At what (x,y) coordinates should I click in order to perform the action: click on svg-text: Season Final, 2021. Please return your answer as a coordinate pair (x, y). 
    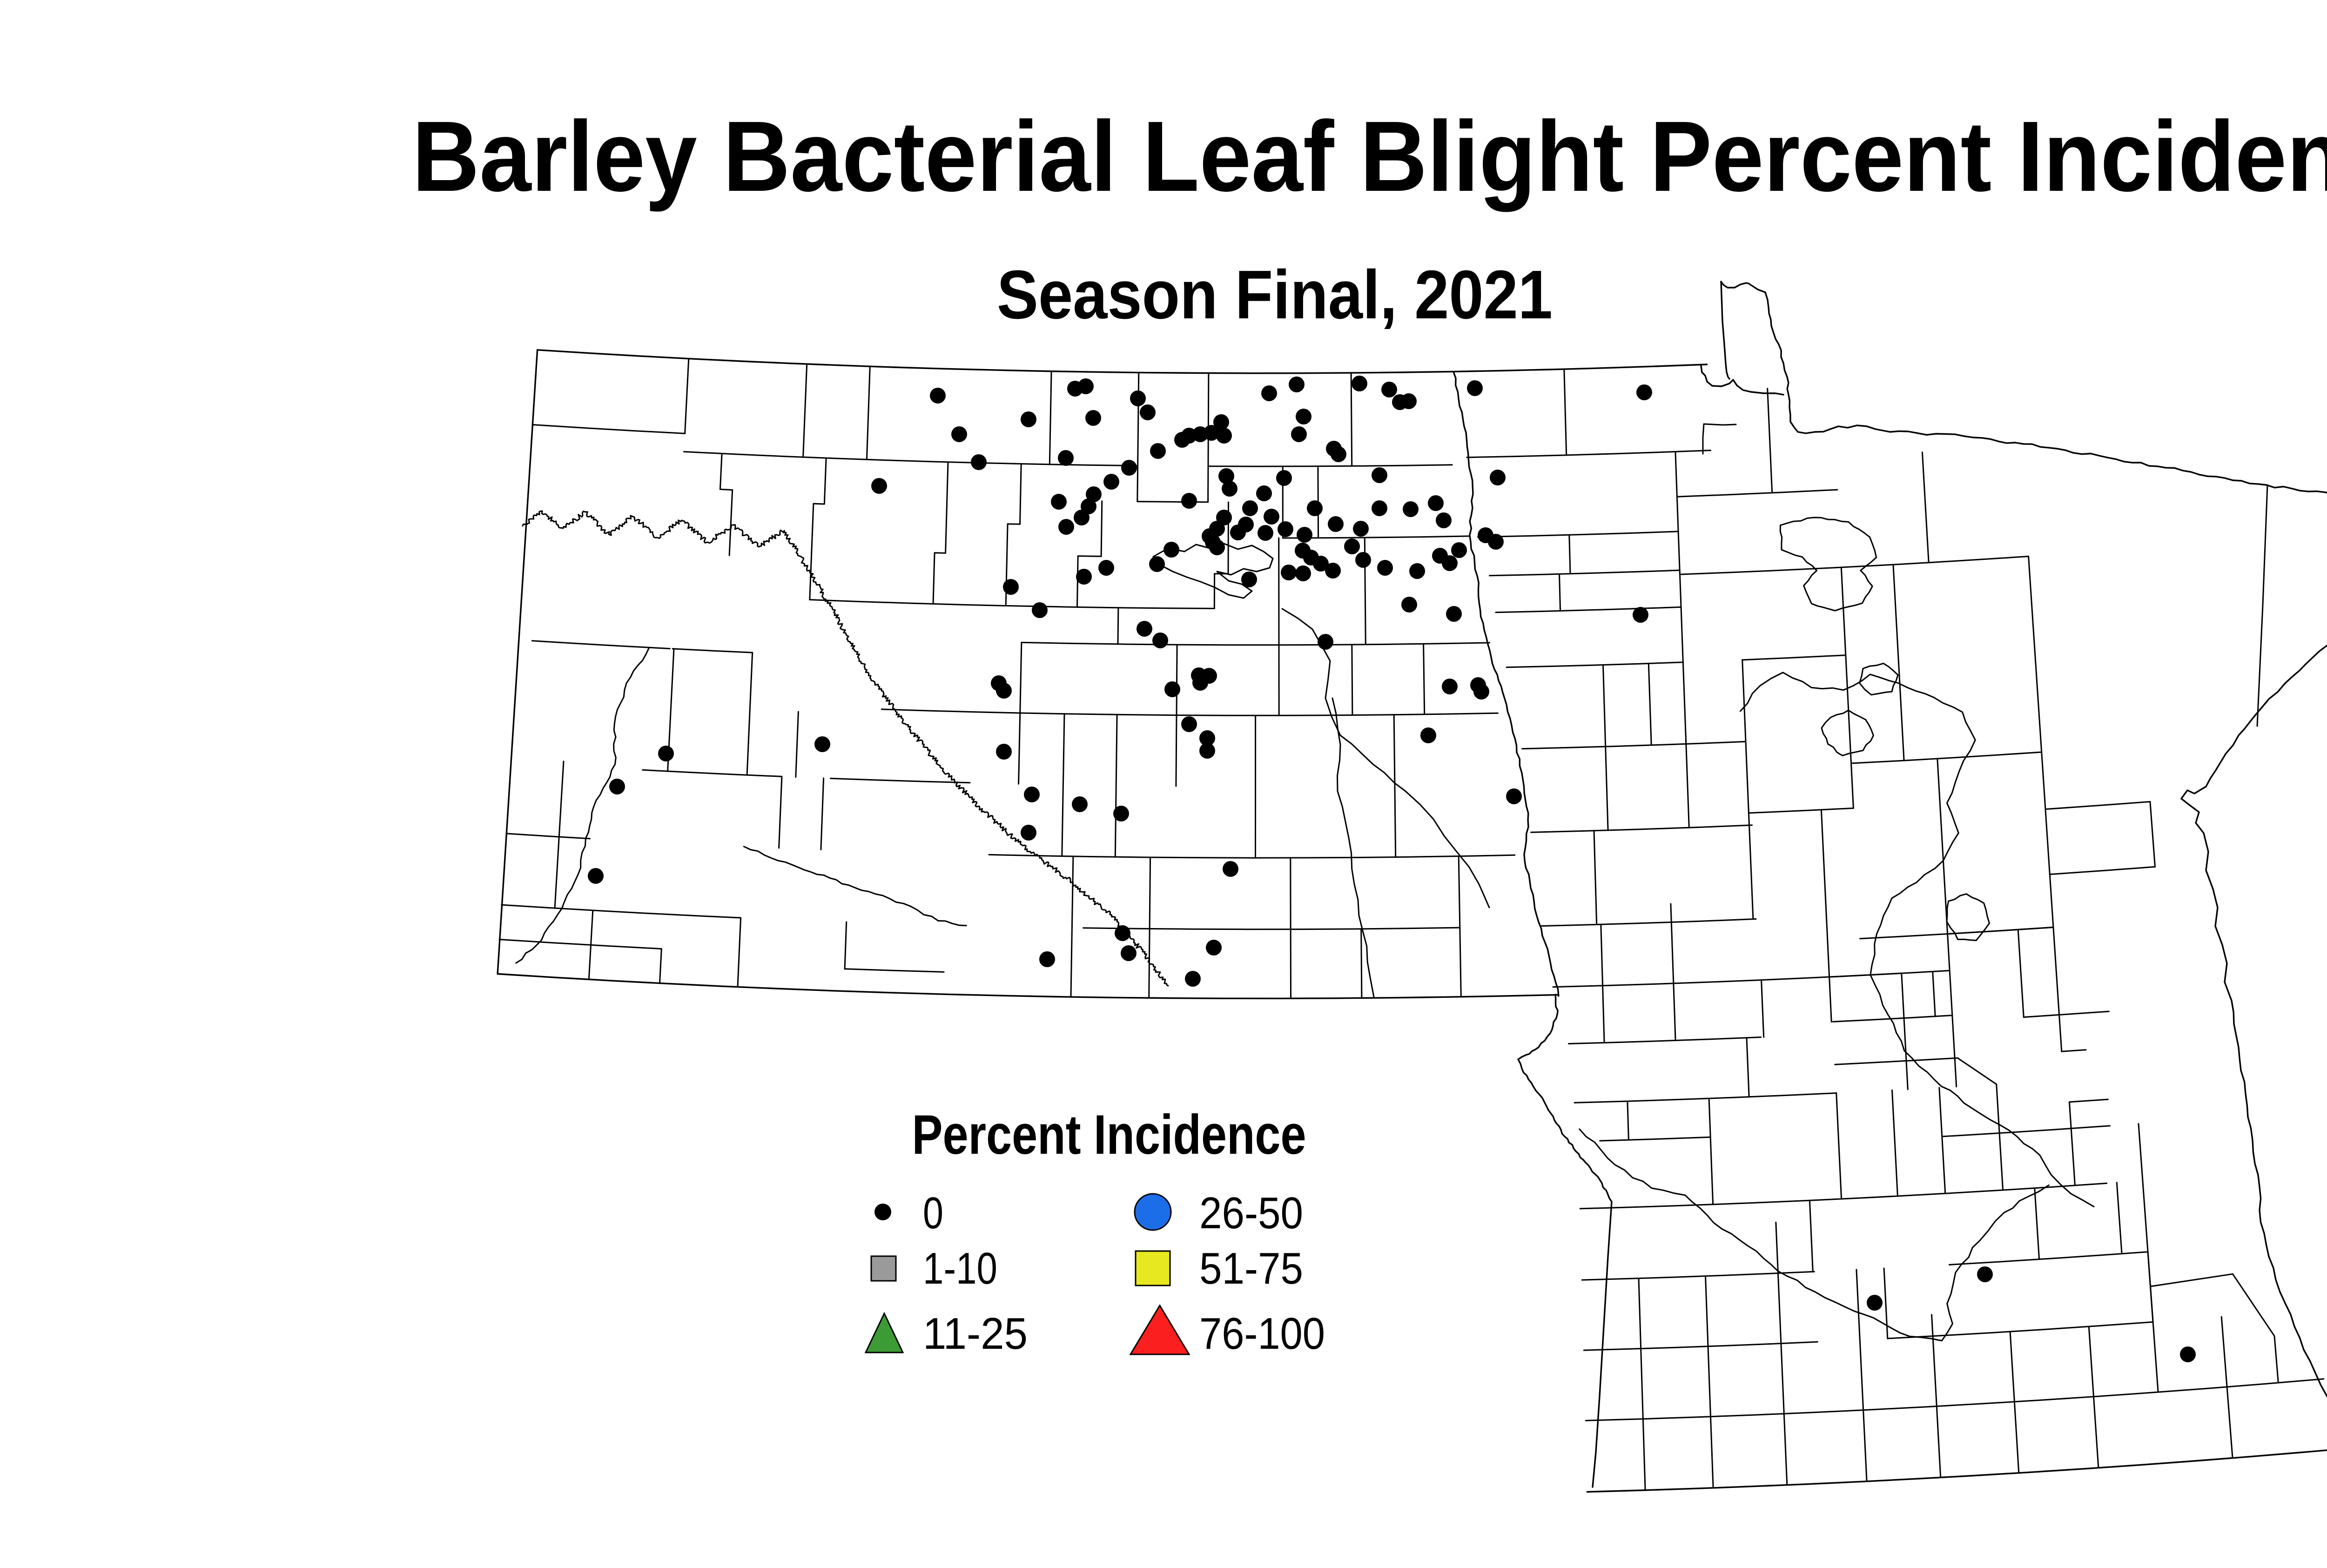
    Looking at the image, I should click on (1275, 294).